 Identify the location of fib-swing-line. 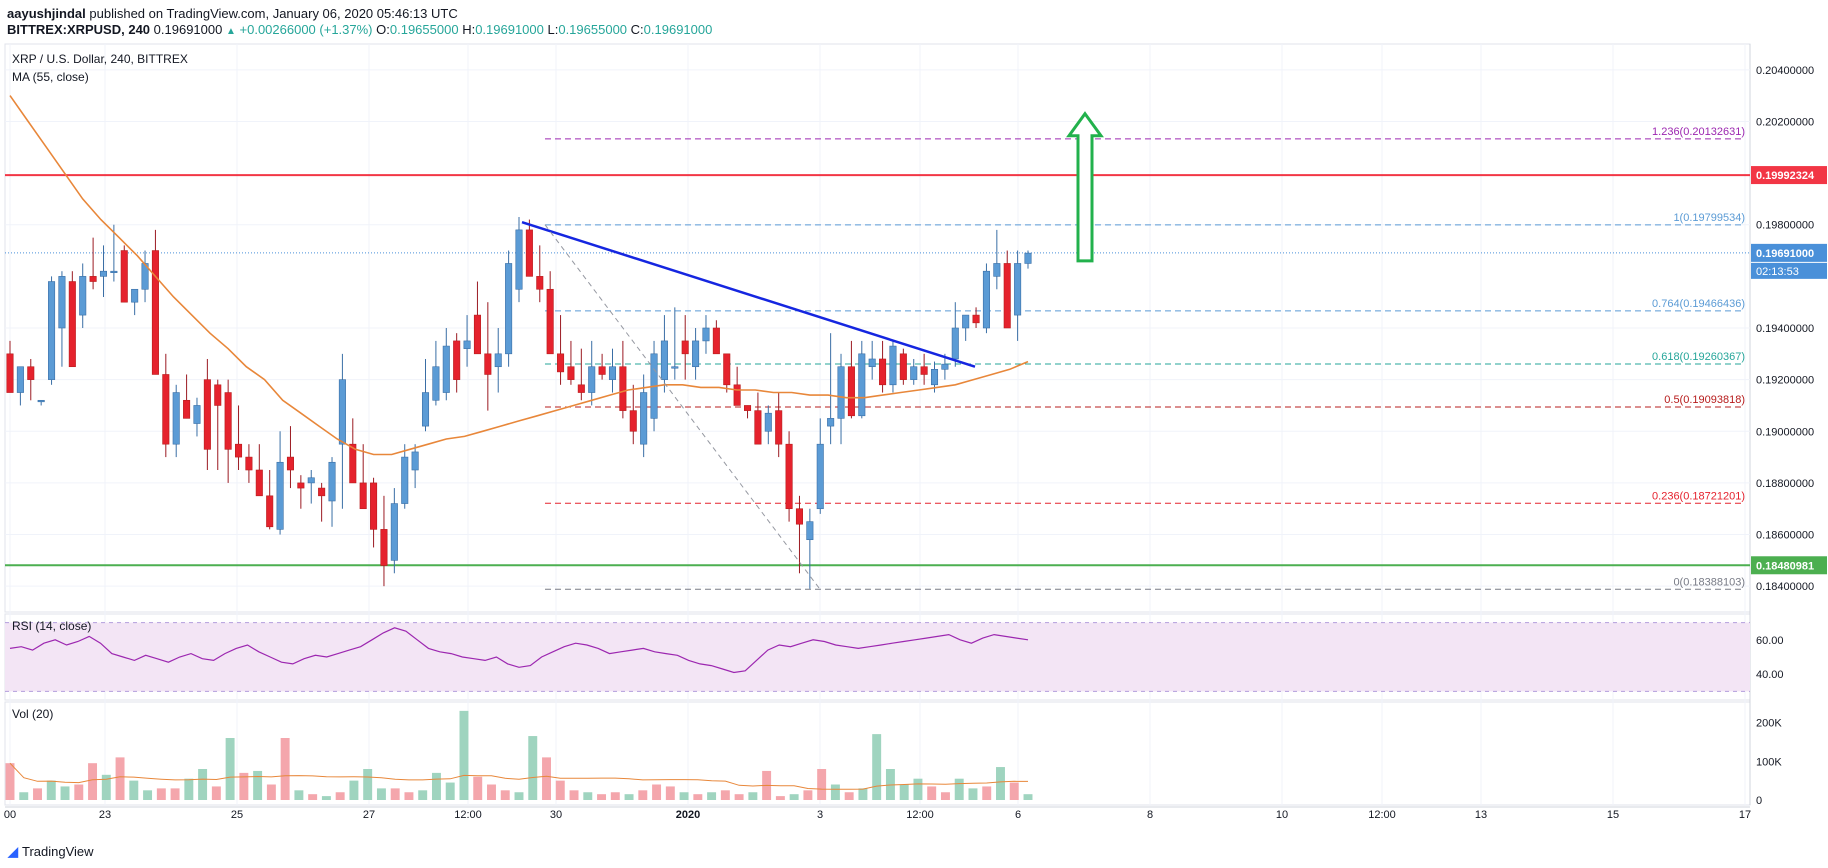
(682, 407).